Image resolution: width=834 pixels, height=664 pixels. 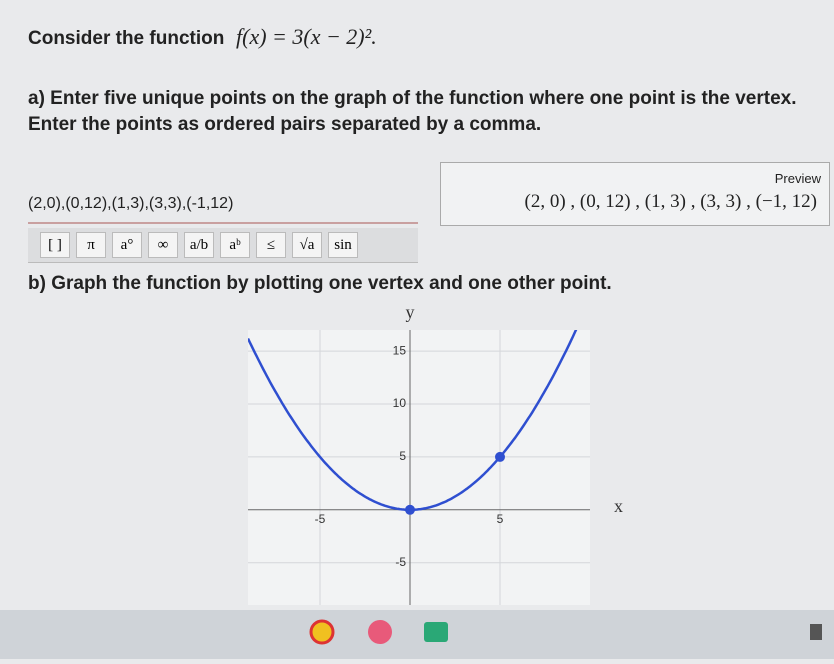 I want to click on toolbar-button: a/b, so click(x=199, y=245).